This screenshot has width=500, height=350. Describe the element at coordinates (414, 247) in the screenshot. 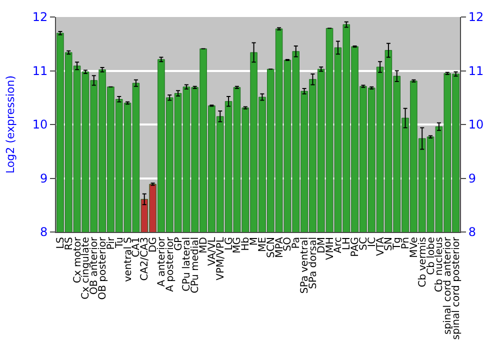

I see `x-tick-label: MVe` at that location.